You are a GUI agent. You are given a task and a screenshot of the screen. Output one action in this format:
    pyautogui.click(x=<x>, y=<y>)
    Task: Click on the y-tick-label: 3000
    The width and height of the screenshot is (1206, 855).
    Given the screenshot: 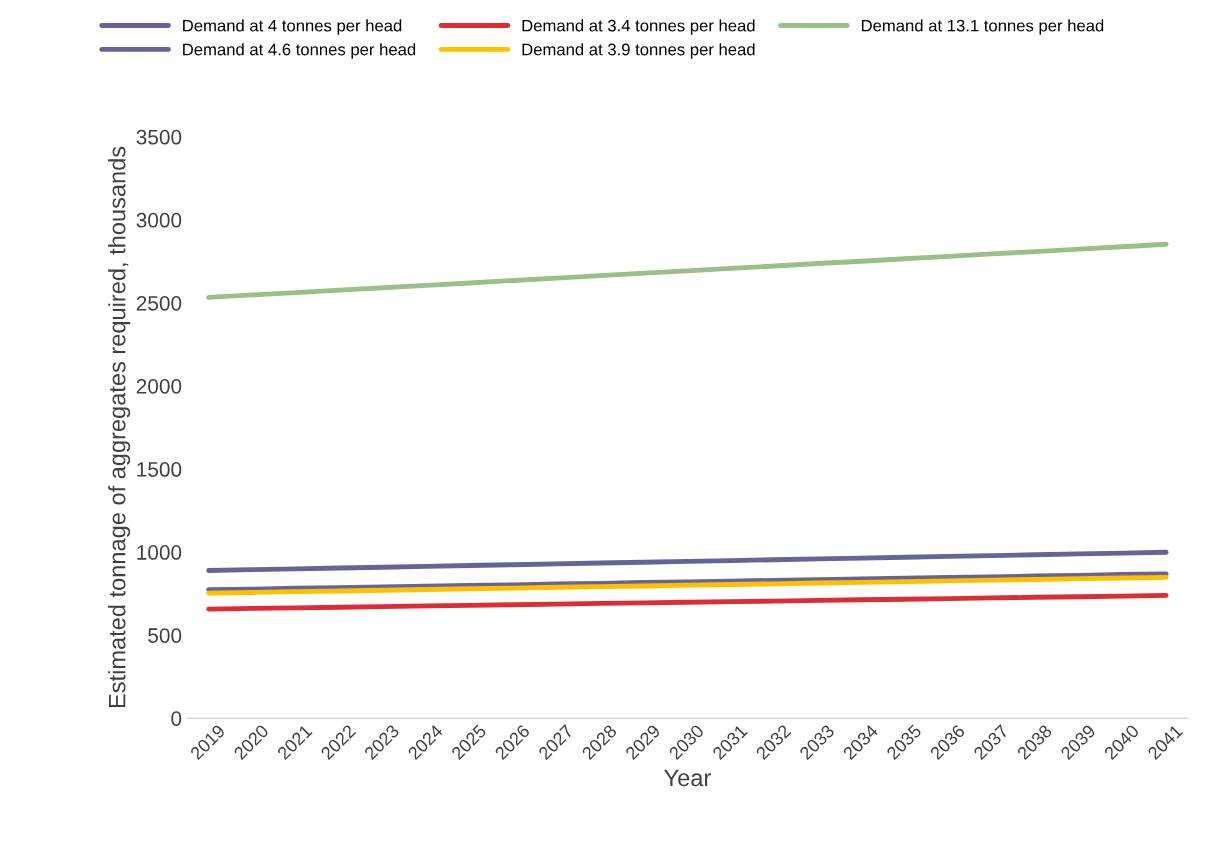 What is the action you would take?
    pyautogui.click(x=159, y=220)
    